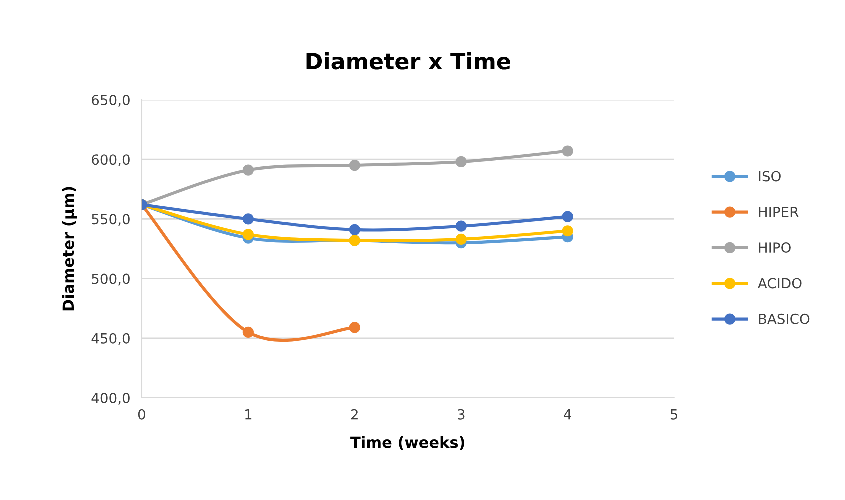 The width and height of the screenshot is (845, 500). What do you see at coordinates (408, 61) in the screenshot?
I see `chart-title: Diameter x Time` at bounding box center [408, 61].